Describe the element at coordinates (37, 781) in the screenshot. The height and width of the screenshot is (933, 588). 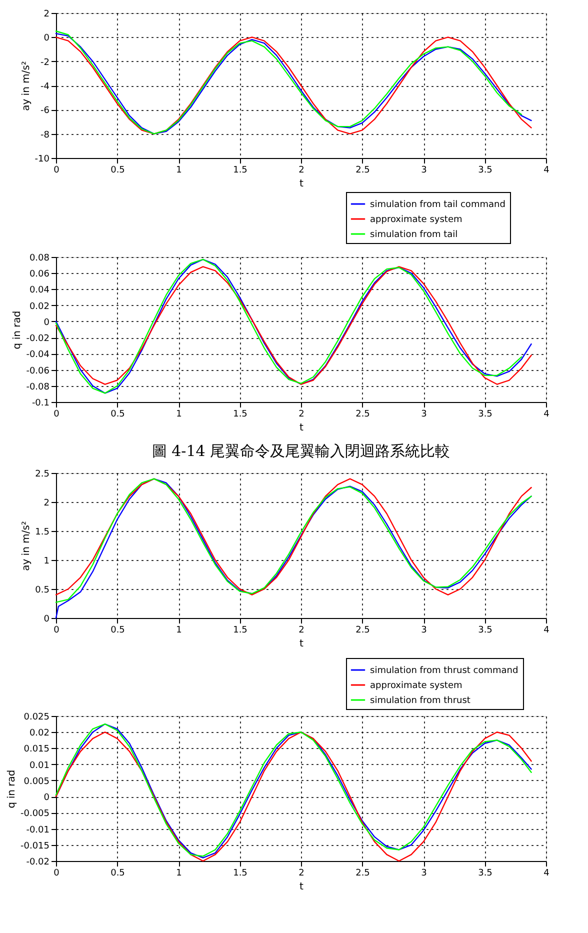
I see `y-tick-label: 0.005` at that location.